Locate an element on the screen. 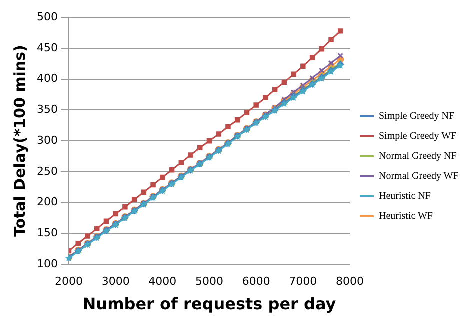 Image resolution: width=474 pixels, height=327 pixels. x-axis-title: Number of requests per day is located at coordinates (209, 304).